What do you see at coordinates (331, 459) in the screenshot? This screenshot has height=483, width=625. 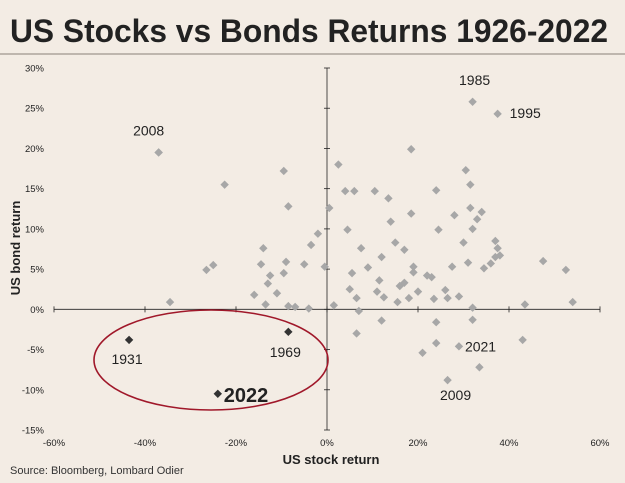 I see `x-axis-label: US stock return` at bounding box center [331, 459].